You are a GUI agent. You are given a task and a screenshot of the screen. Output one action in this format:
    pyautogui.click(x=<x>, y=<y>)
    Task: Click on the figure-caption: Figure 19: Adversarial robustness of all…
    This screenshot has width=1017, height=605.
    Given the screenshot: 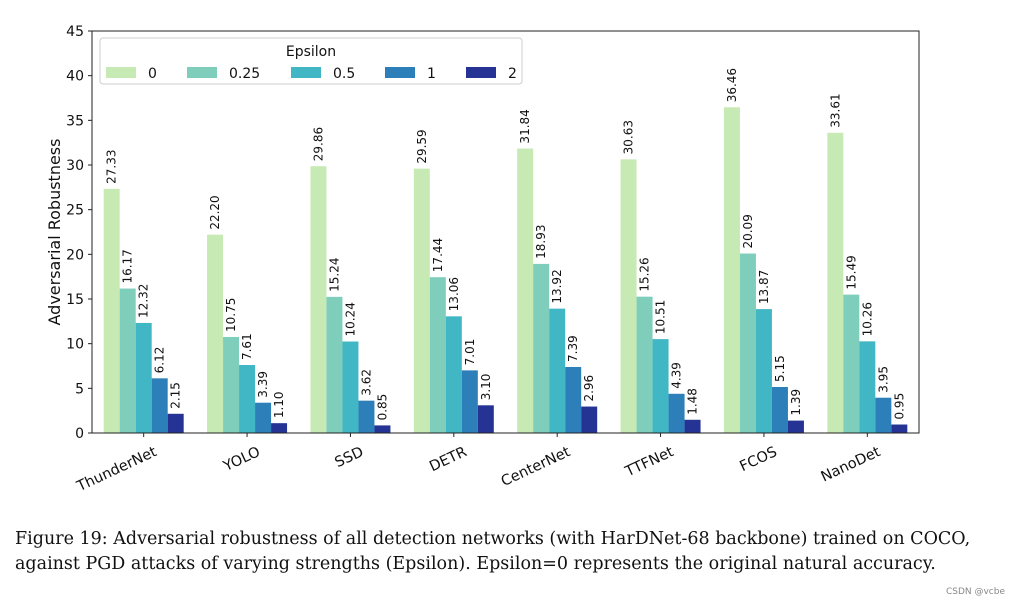 What is the action you would take?
    pyautogui.click(x=493, y=551)
    